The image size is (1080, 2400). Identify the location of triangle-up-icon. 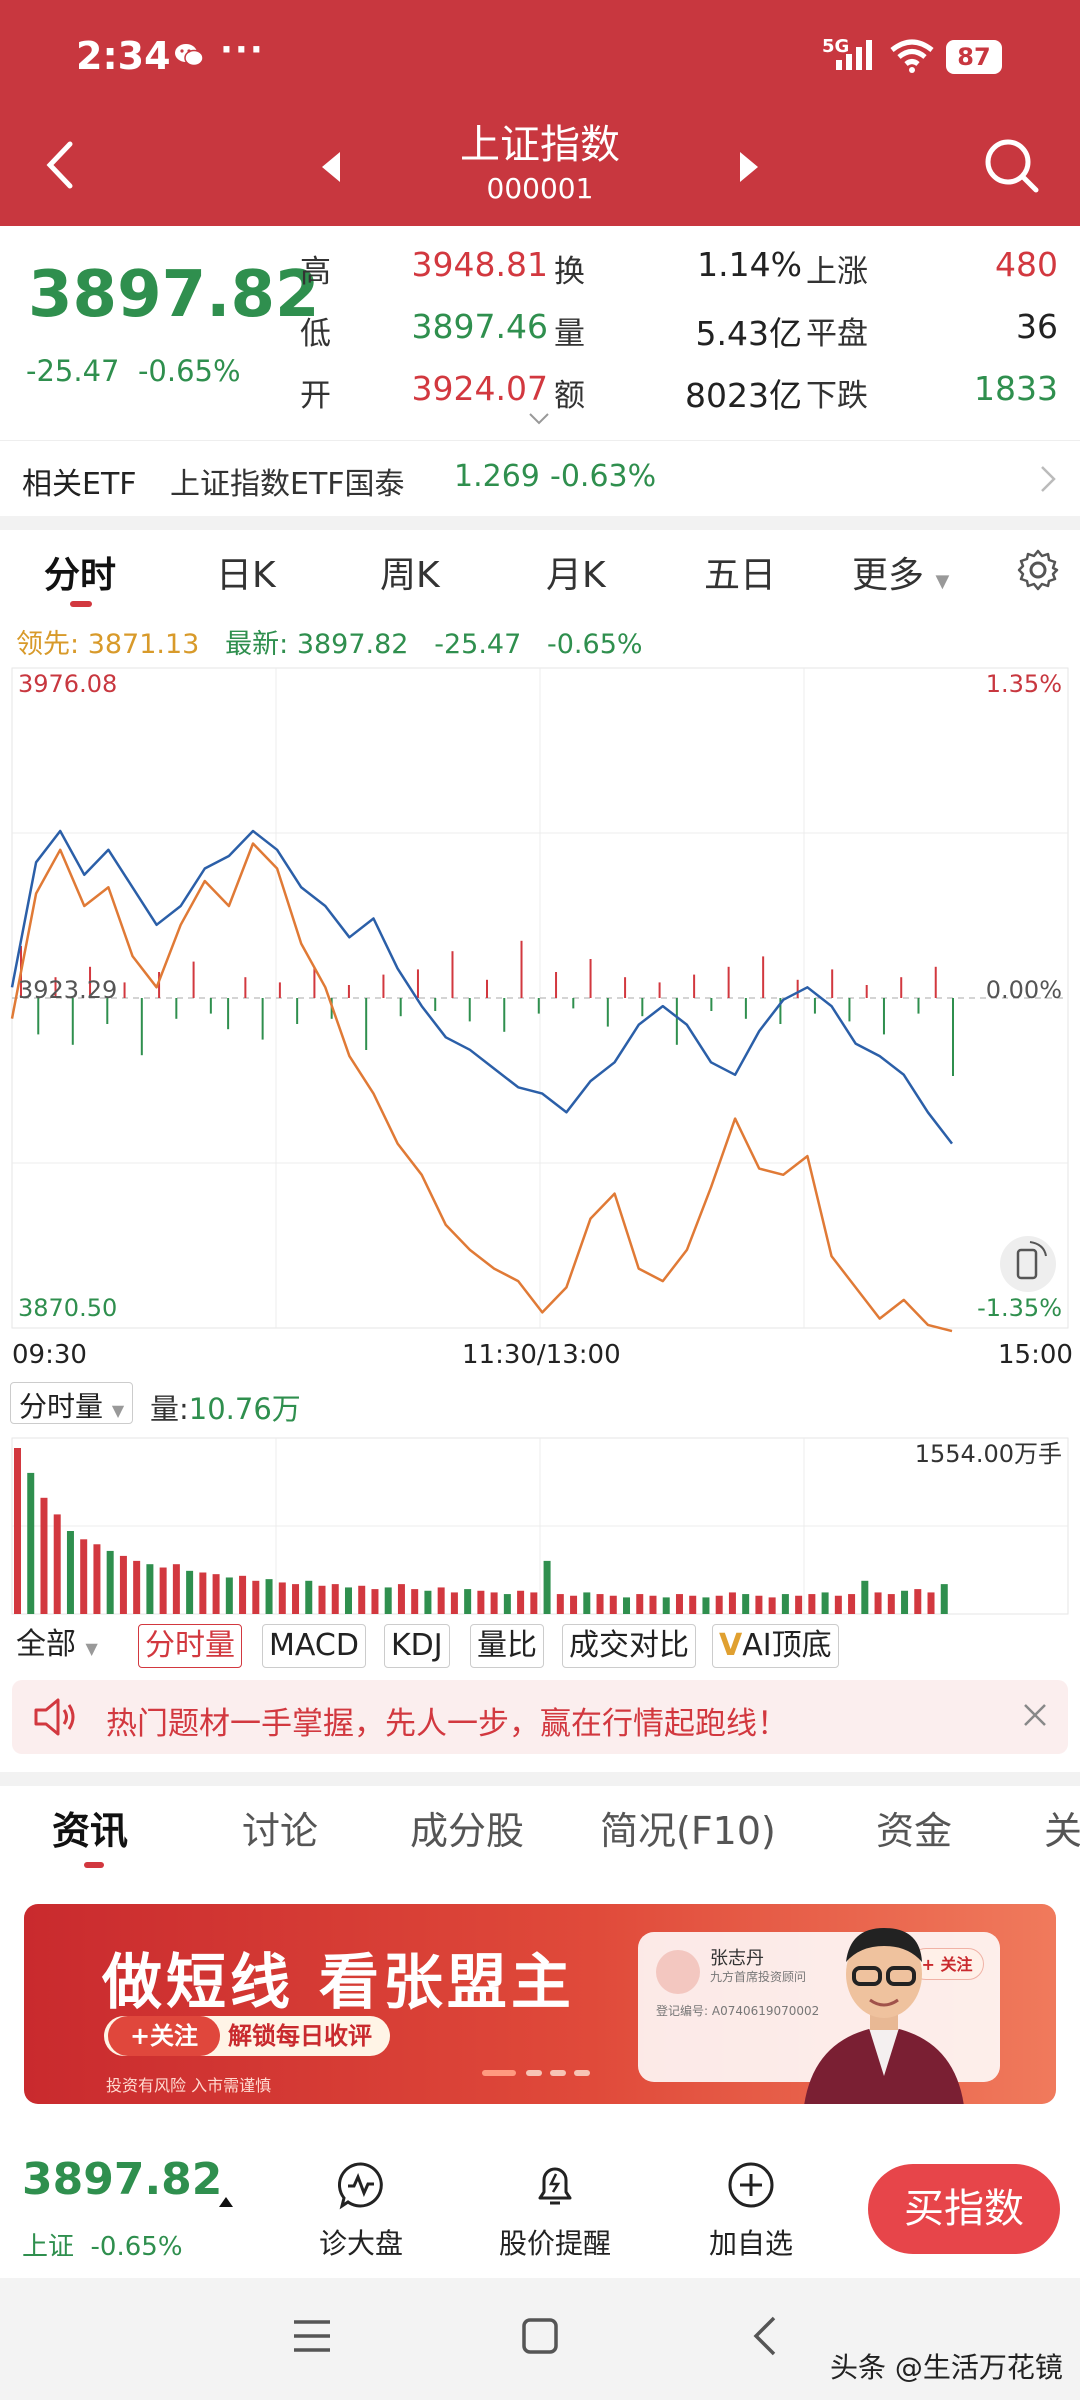
(226, 2202).